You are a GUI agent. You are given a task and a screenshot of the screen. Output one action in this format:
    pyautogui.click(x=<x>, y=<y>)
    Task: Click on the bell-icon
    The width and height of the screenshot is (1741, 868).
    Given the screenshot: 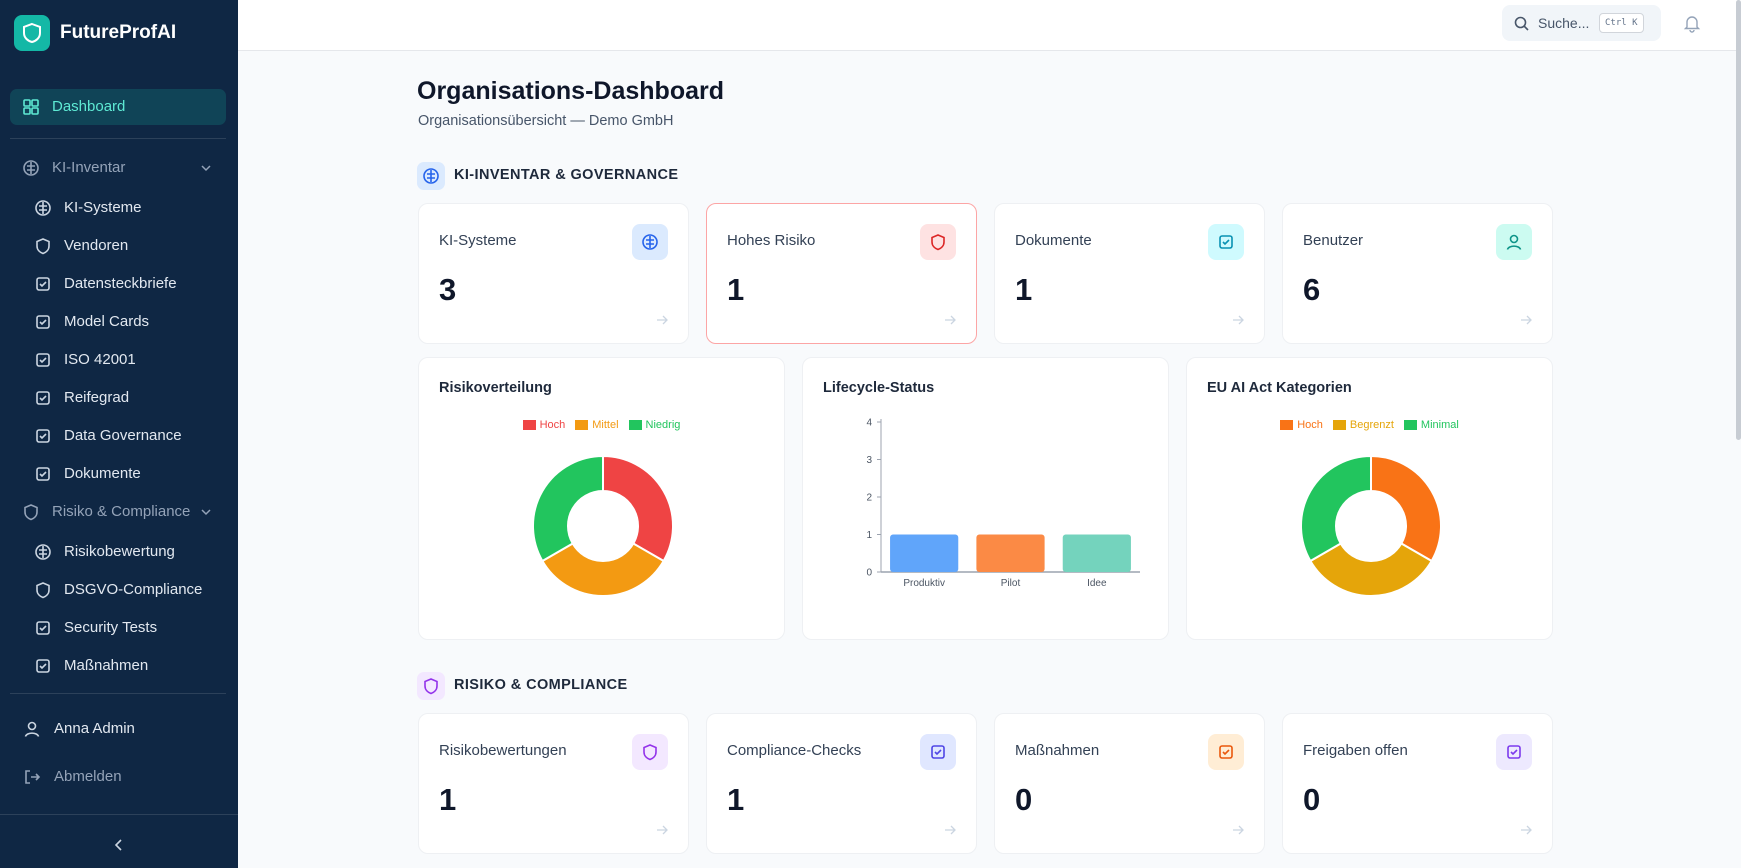 What is the action you would take?
    pyautogui.click(x=1692, y=23)
    